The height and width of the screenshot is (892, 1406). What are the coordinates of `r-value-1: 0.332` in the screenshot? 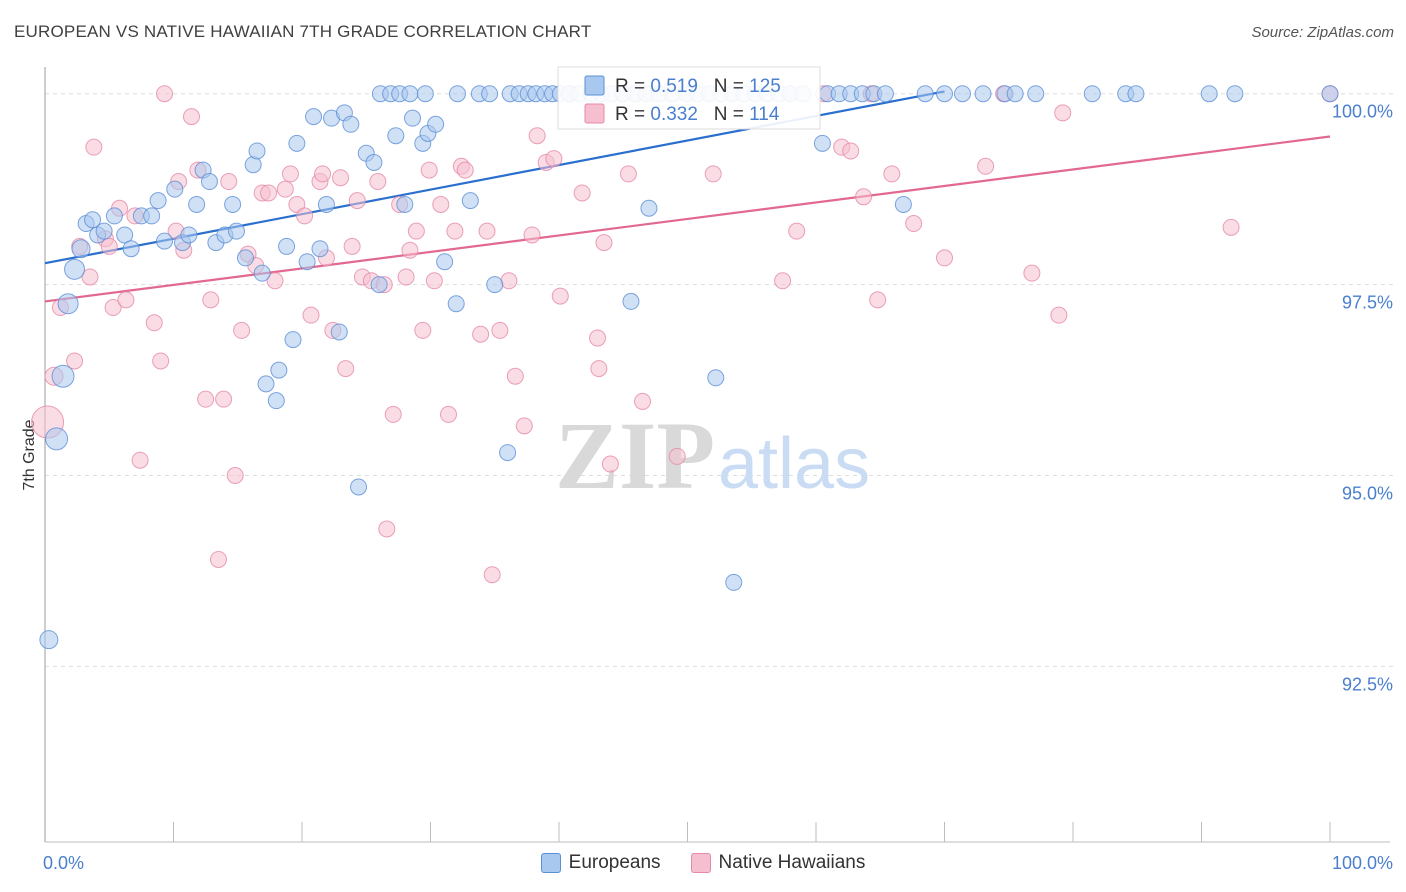 It's located at (674, 114).